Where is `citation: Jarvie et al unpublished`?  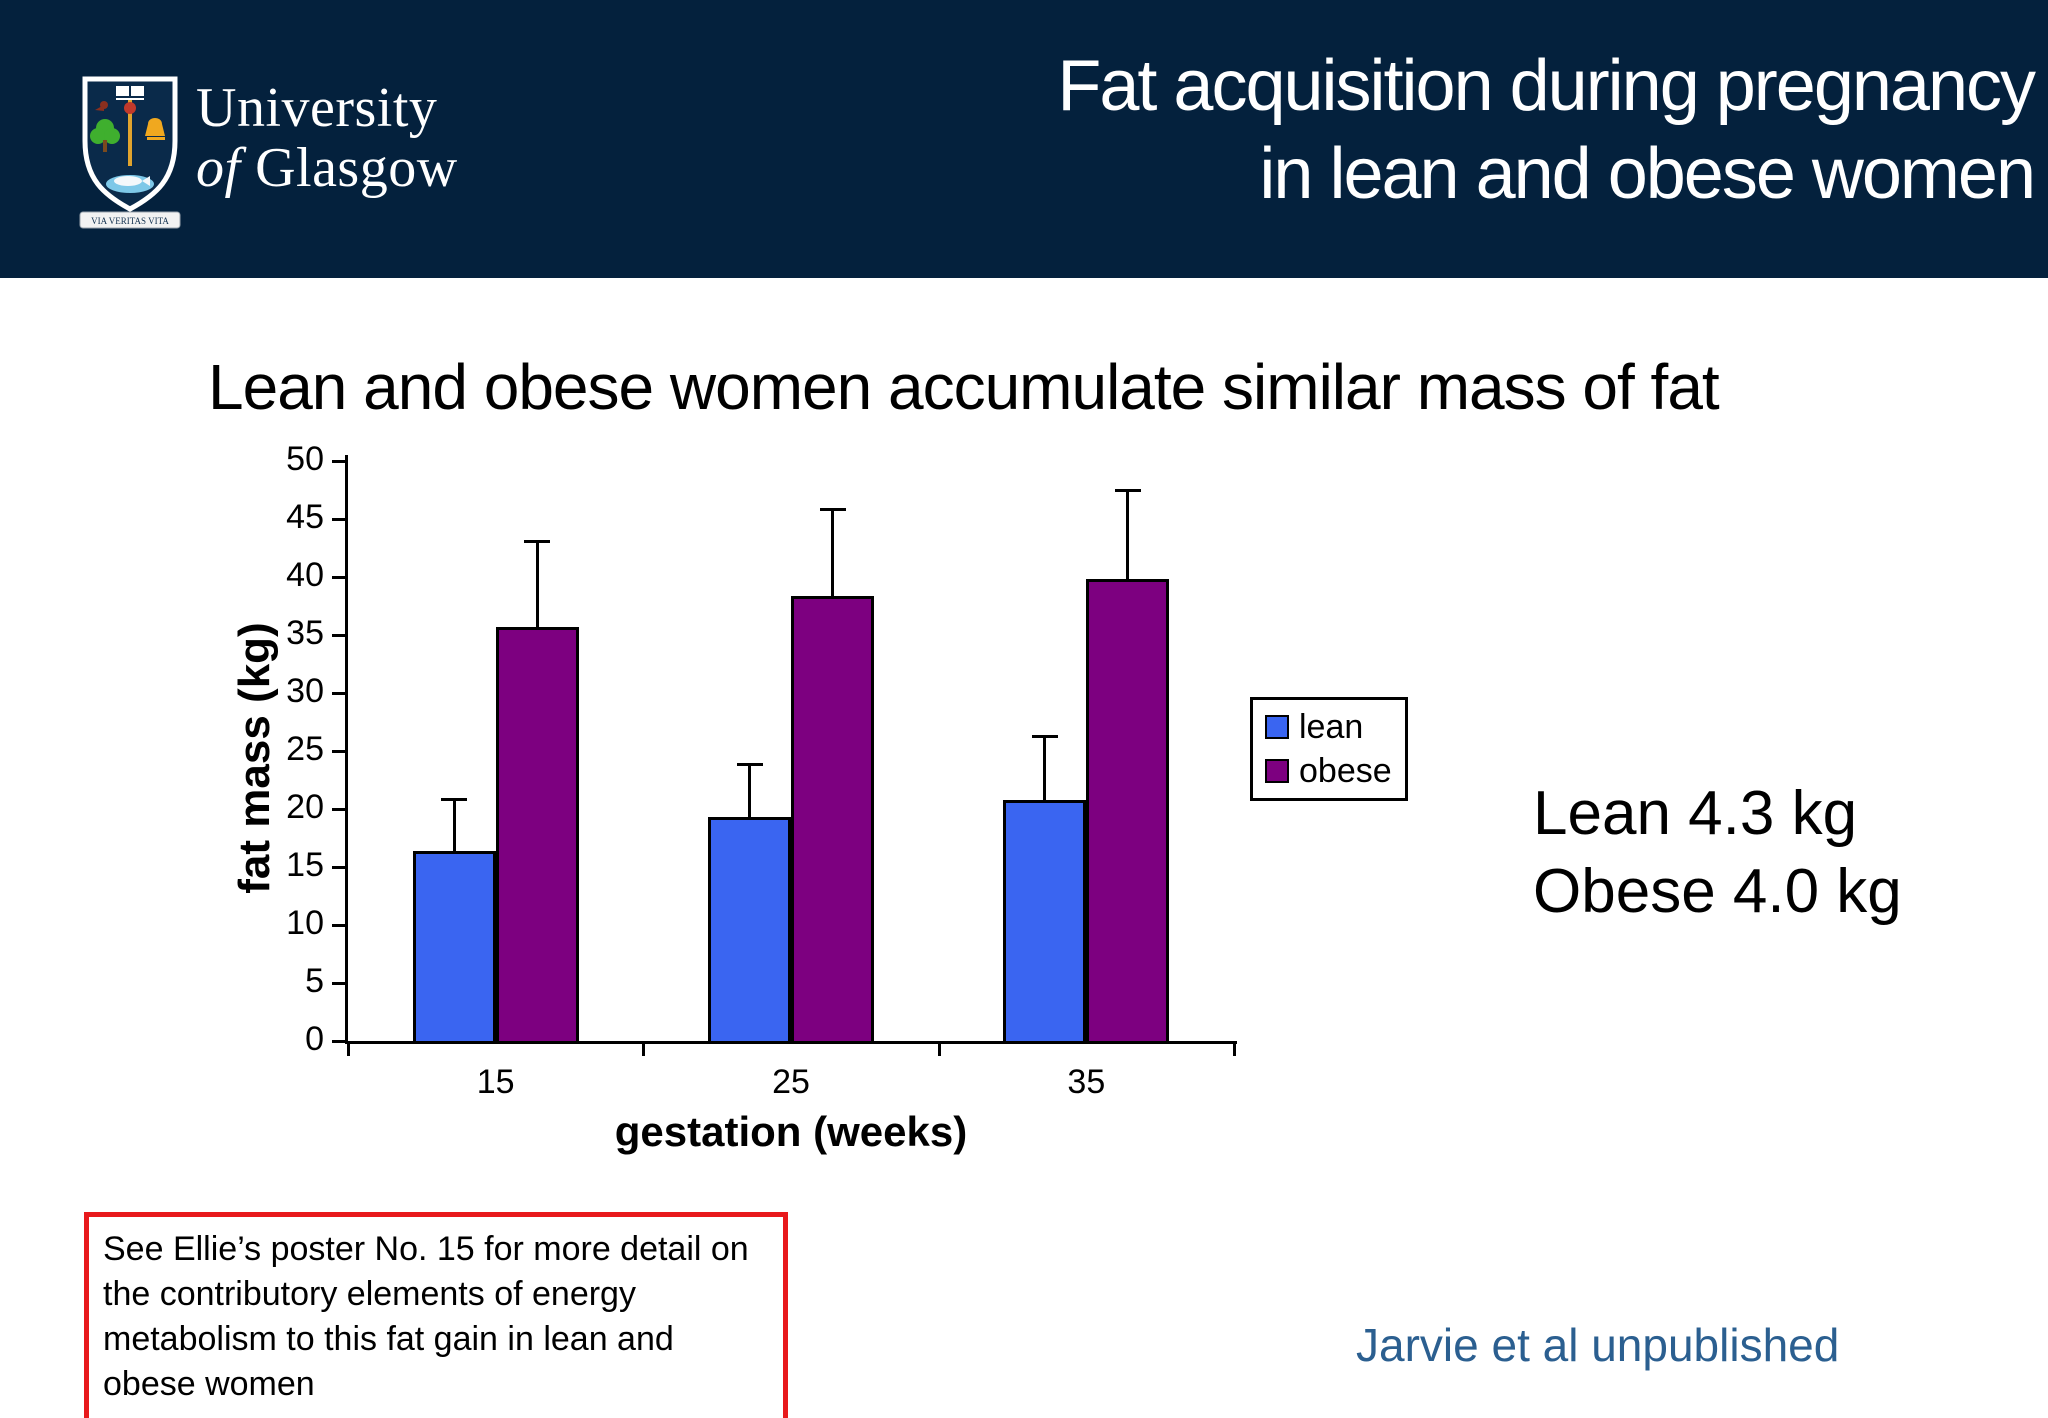
citation: Jarvie et al unpublished is located at coordinates (1598, 1345).